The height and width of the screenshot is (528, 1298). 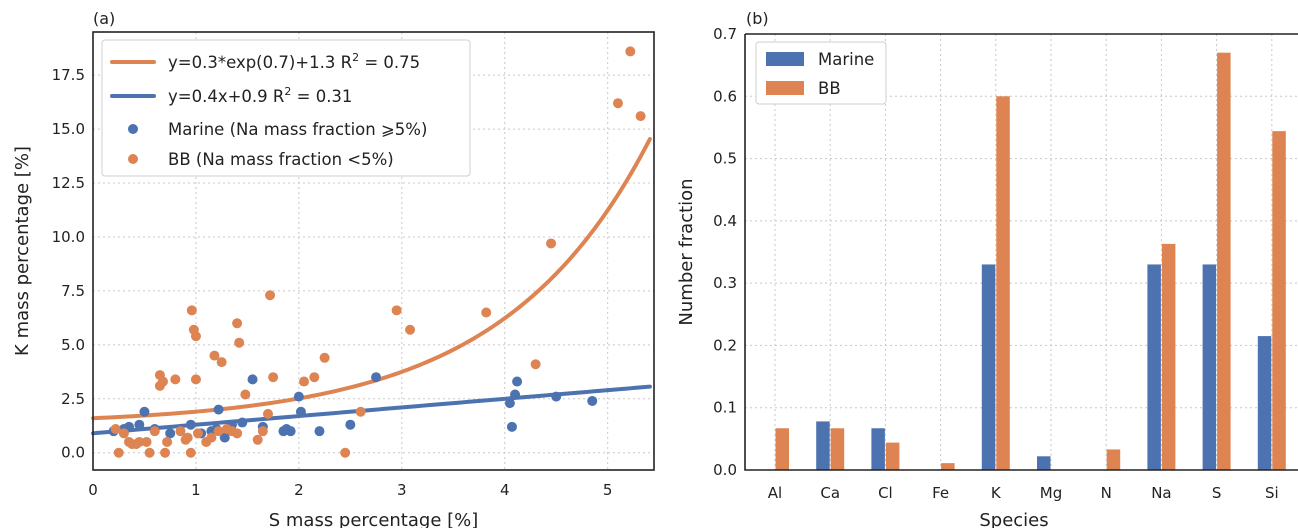 What do you see at coordinates (829, 88) in the screenshot?
I see `legend-series-label: BB` at bounding box center [829, 88].